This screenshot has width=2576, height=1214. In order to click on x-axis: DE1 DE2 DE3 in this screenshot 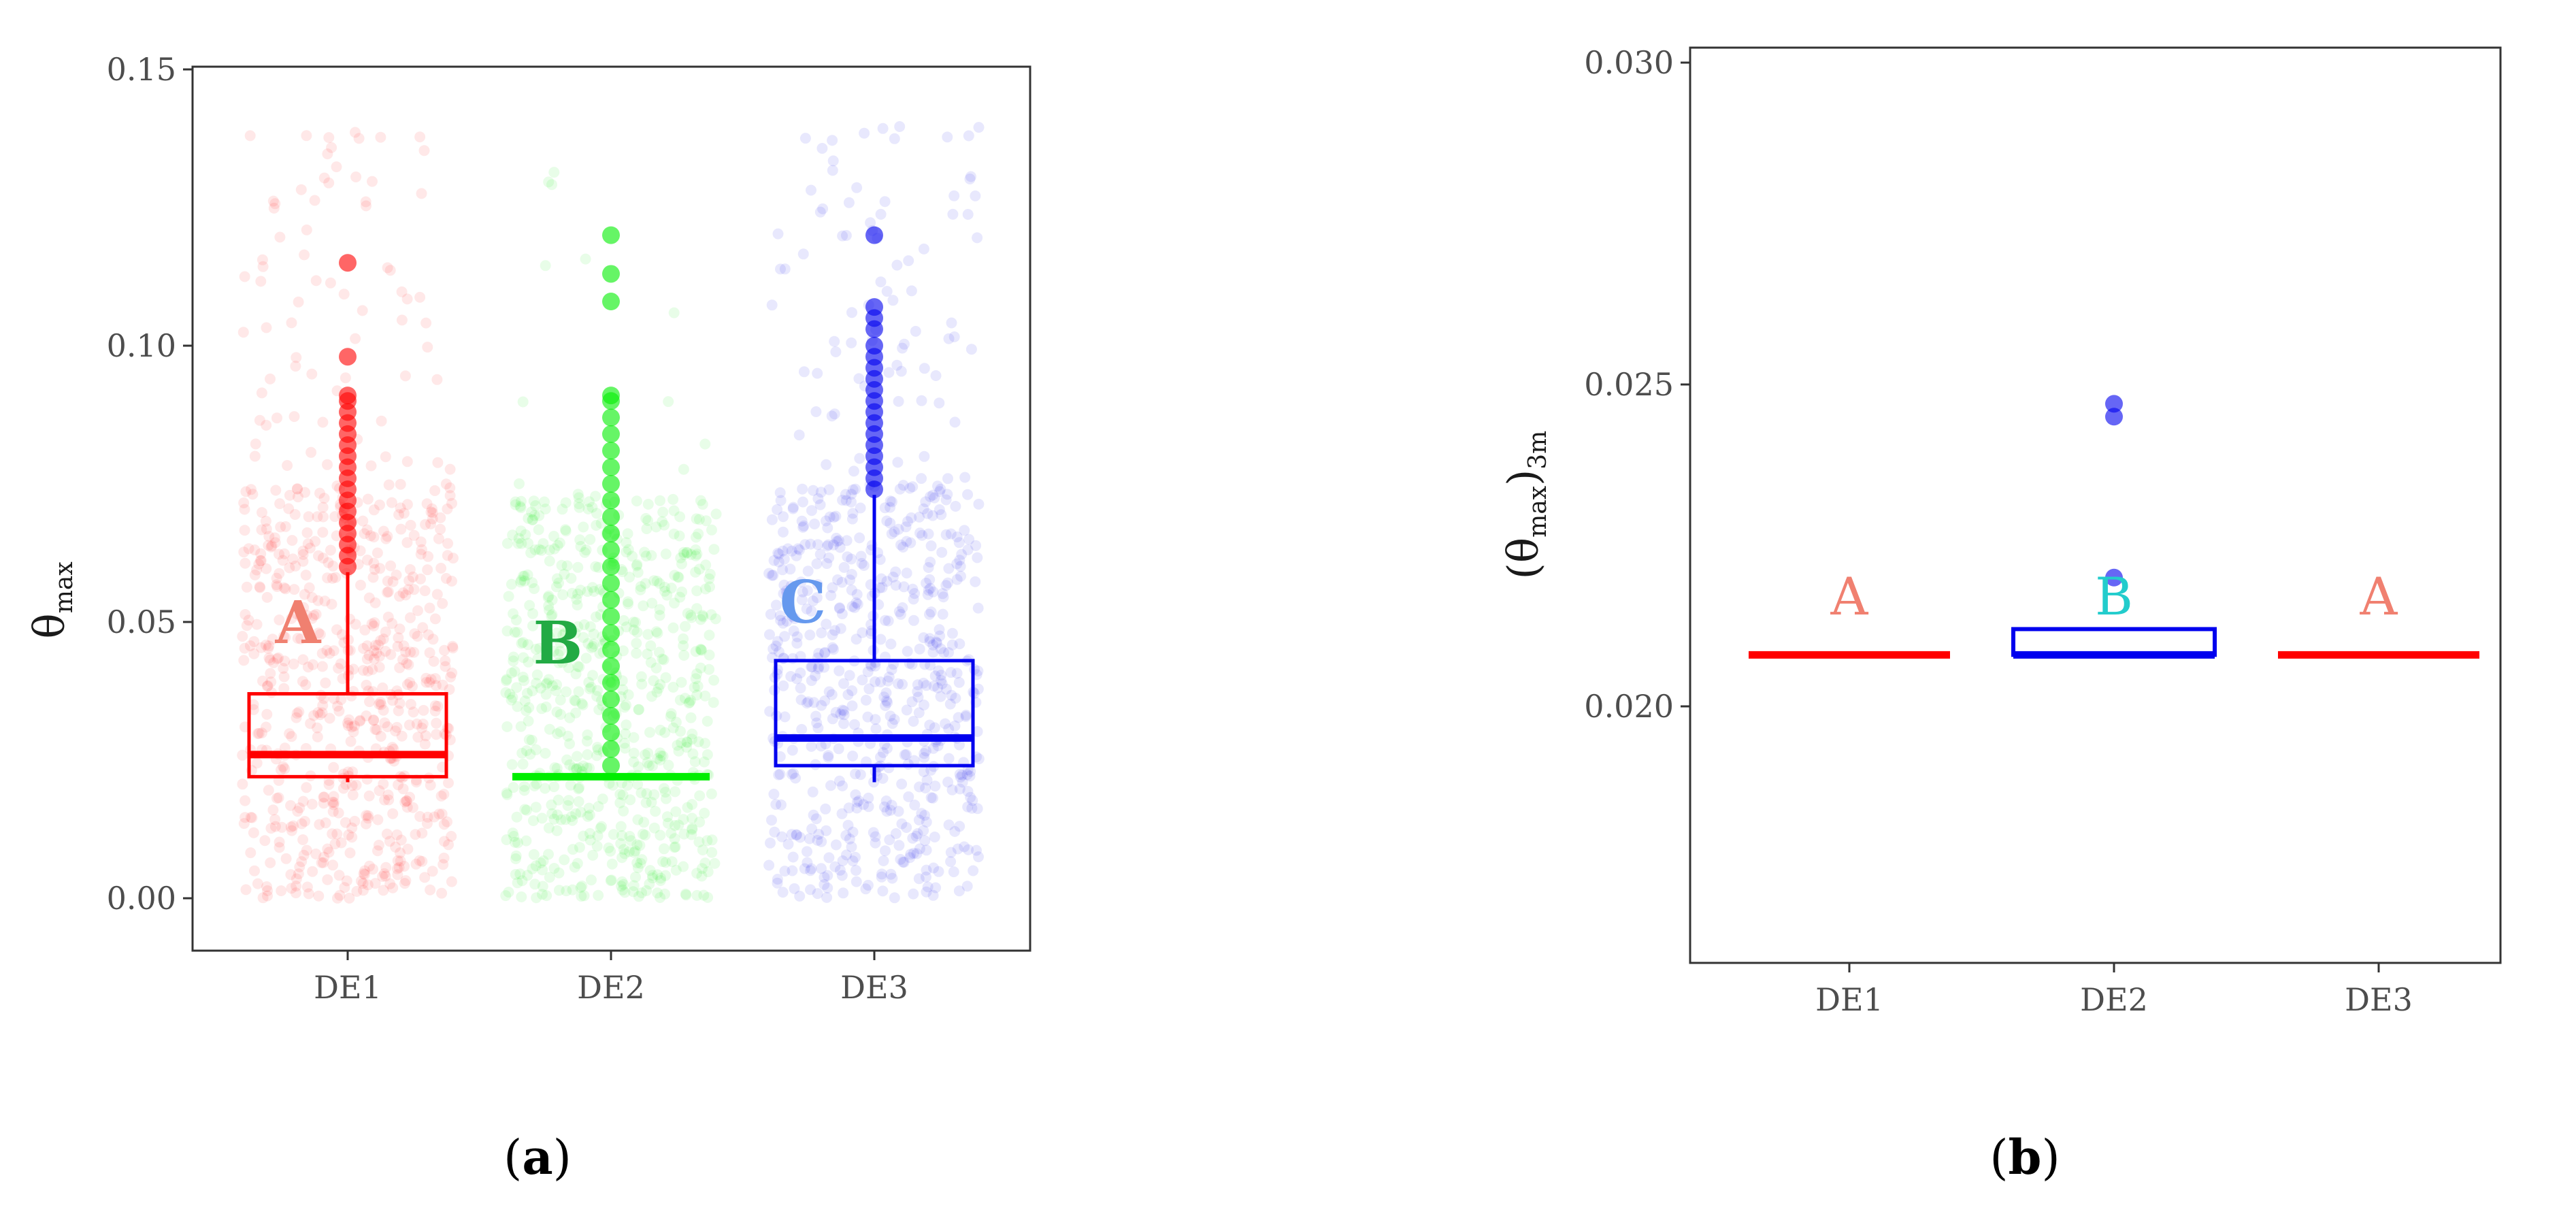, I will do `click(2114, 991)`.